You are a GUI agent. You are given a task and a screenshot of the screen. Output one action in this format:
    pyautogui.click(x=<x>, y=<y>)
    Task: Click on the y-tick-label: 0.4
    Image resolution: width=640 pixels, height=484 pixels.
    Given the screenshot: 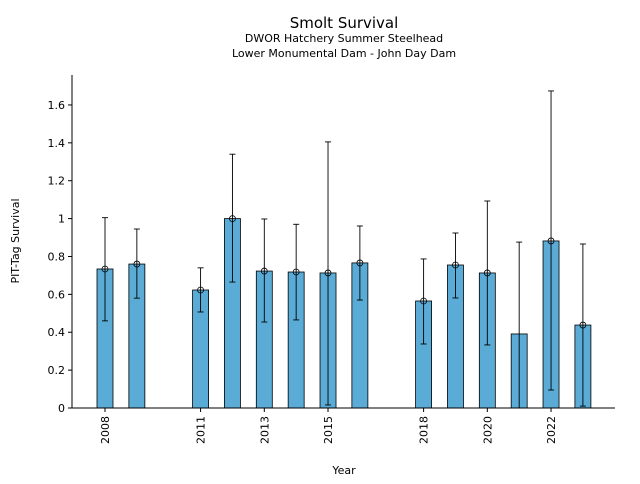 What is the action you would take?
    pyautogui.click(x=57, y=332)
    